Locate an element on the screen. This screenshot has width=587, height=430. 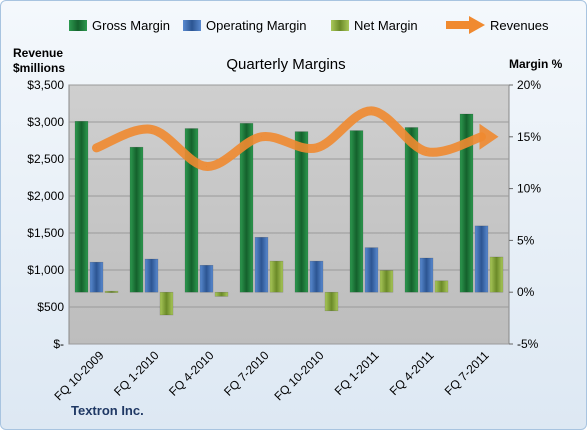
left-axis-title-line2: $millions is located at coordinates (39, 68).